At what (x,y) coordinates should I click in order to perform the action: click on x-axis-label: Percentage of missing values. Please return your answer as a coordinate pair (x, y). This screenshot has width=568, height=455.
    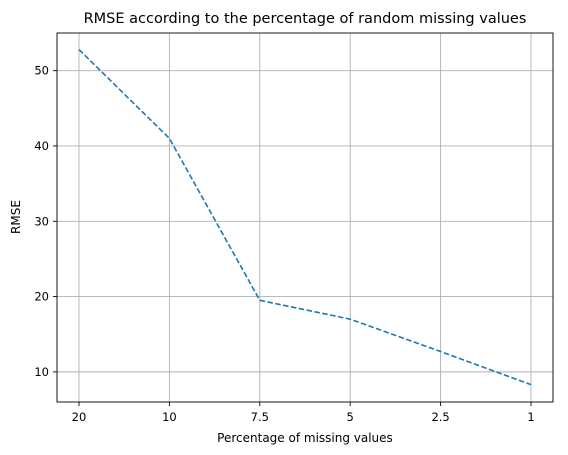
    Looking at the image, I should click on (305, 438).